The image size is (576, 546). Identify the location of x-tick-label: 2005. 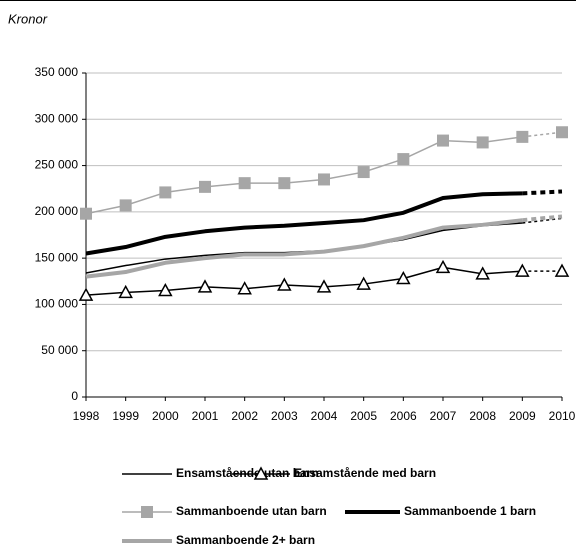
(363, 416).